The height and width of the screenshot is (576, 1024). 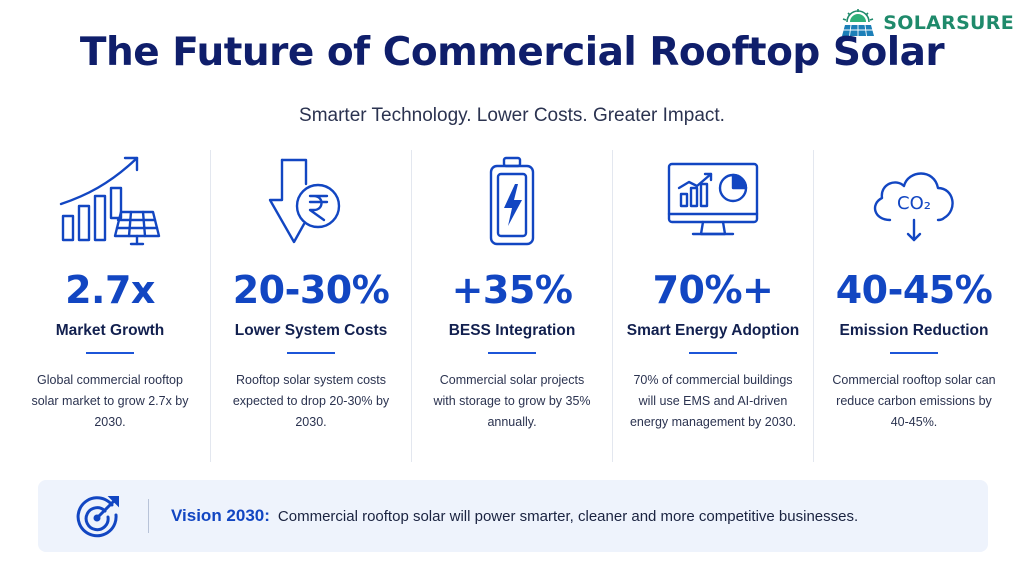 What do you see at coordinates (512, 52) in the screenshot?
I see `page-title: The Future of Commercial Rooftop Solar` at bounding box center [512, 52].